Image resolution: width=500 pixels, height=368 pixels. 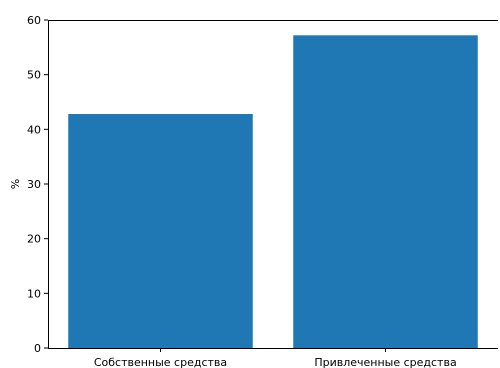 What do you see at coordinates (15, 184) in the screenshot?
I see `y-axis-label: %` at bounding box center [15, 184].